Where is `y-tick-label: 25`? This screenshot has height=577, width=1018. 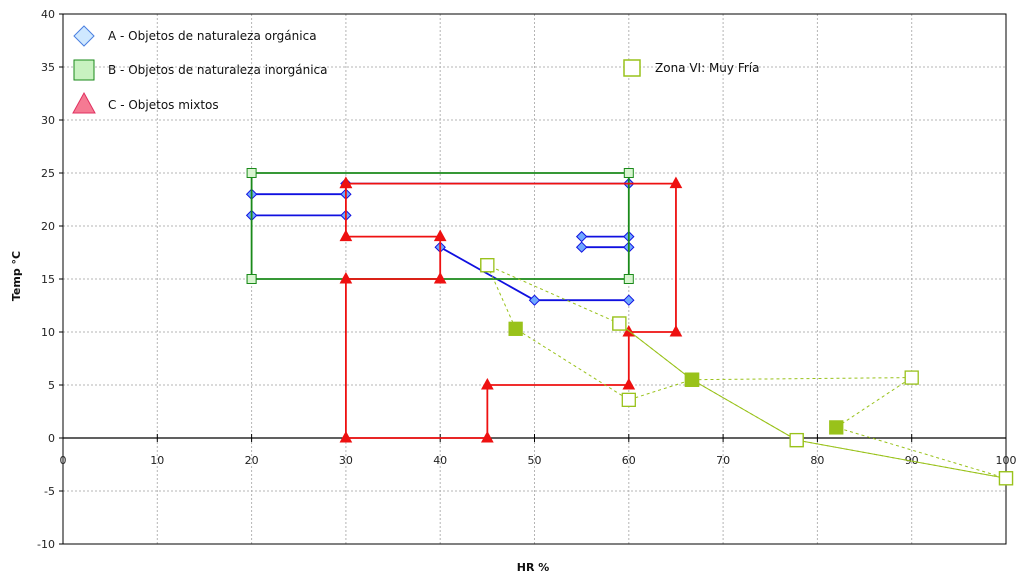
y-tick-label: 25 is located at coordinates (48, 173).